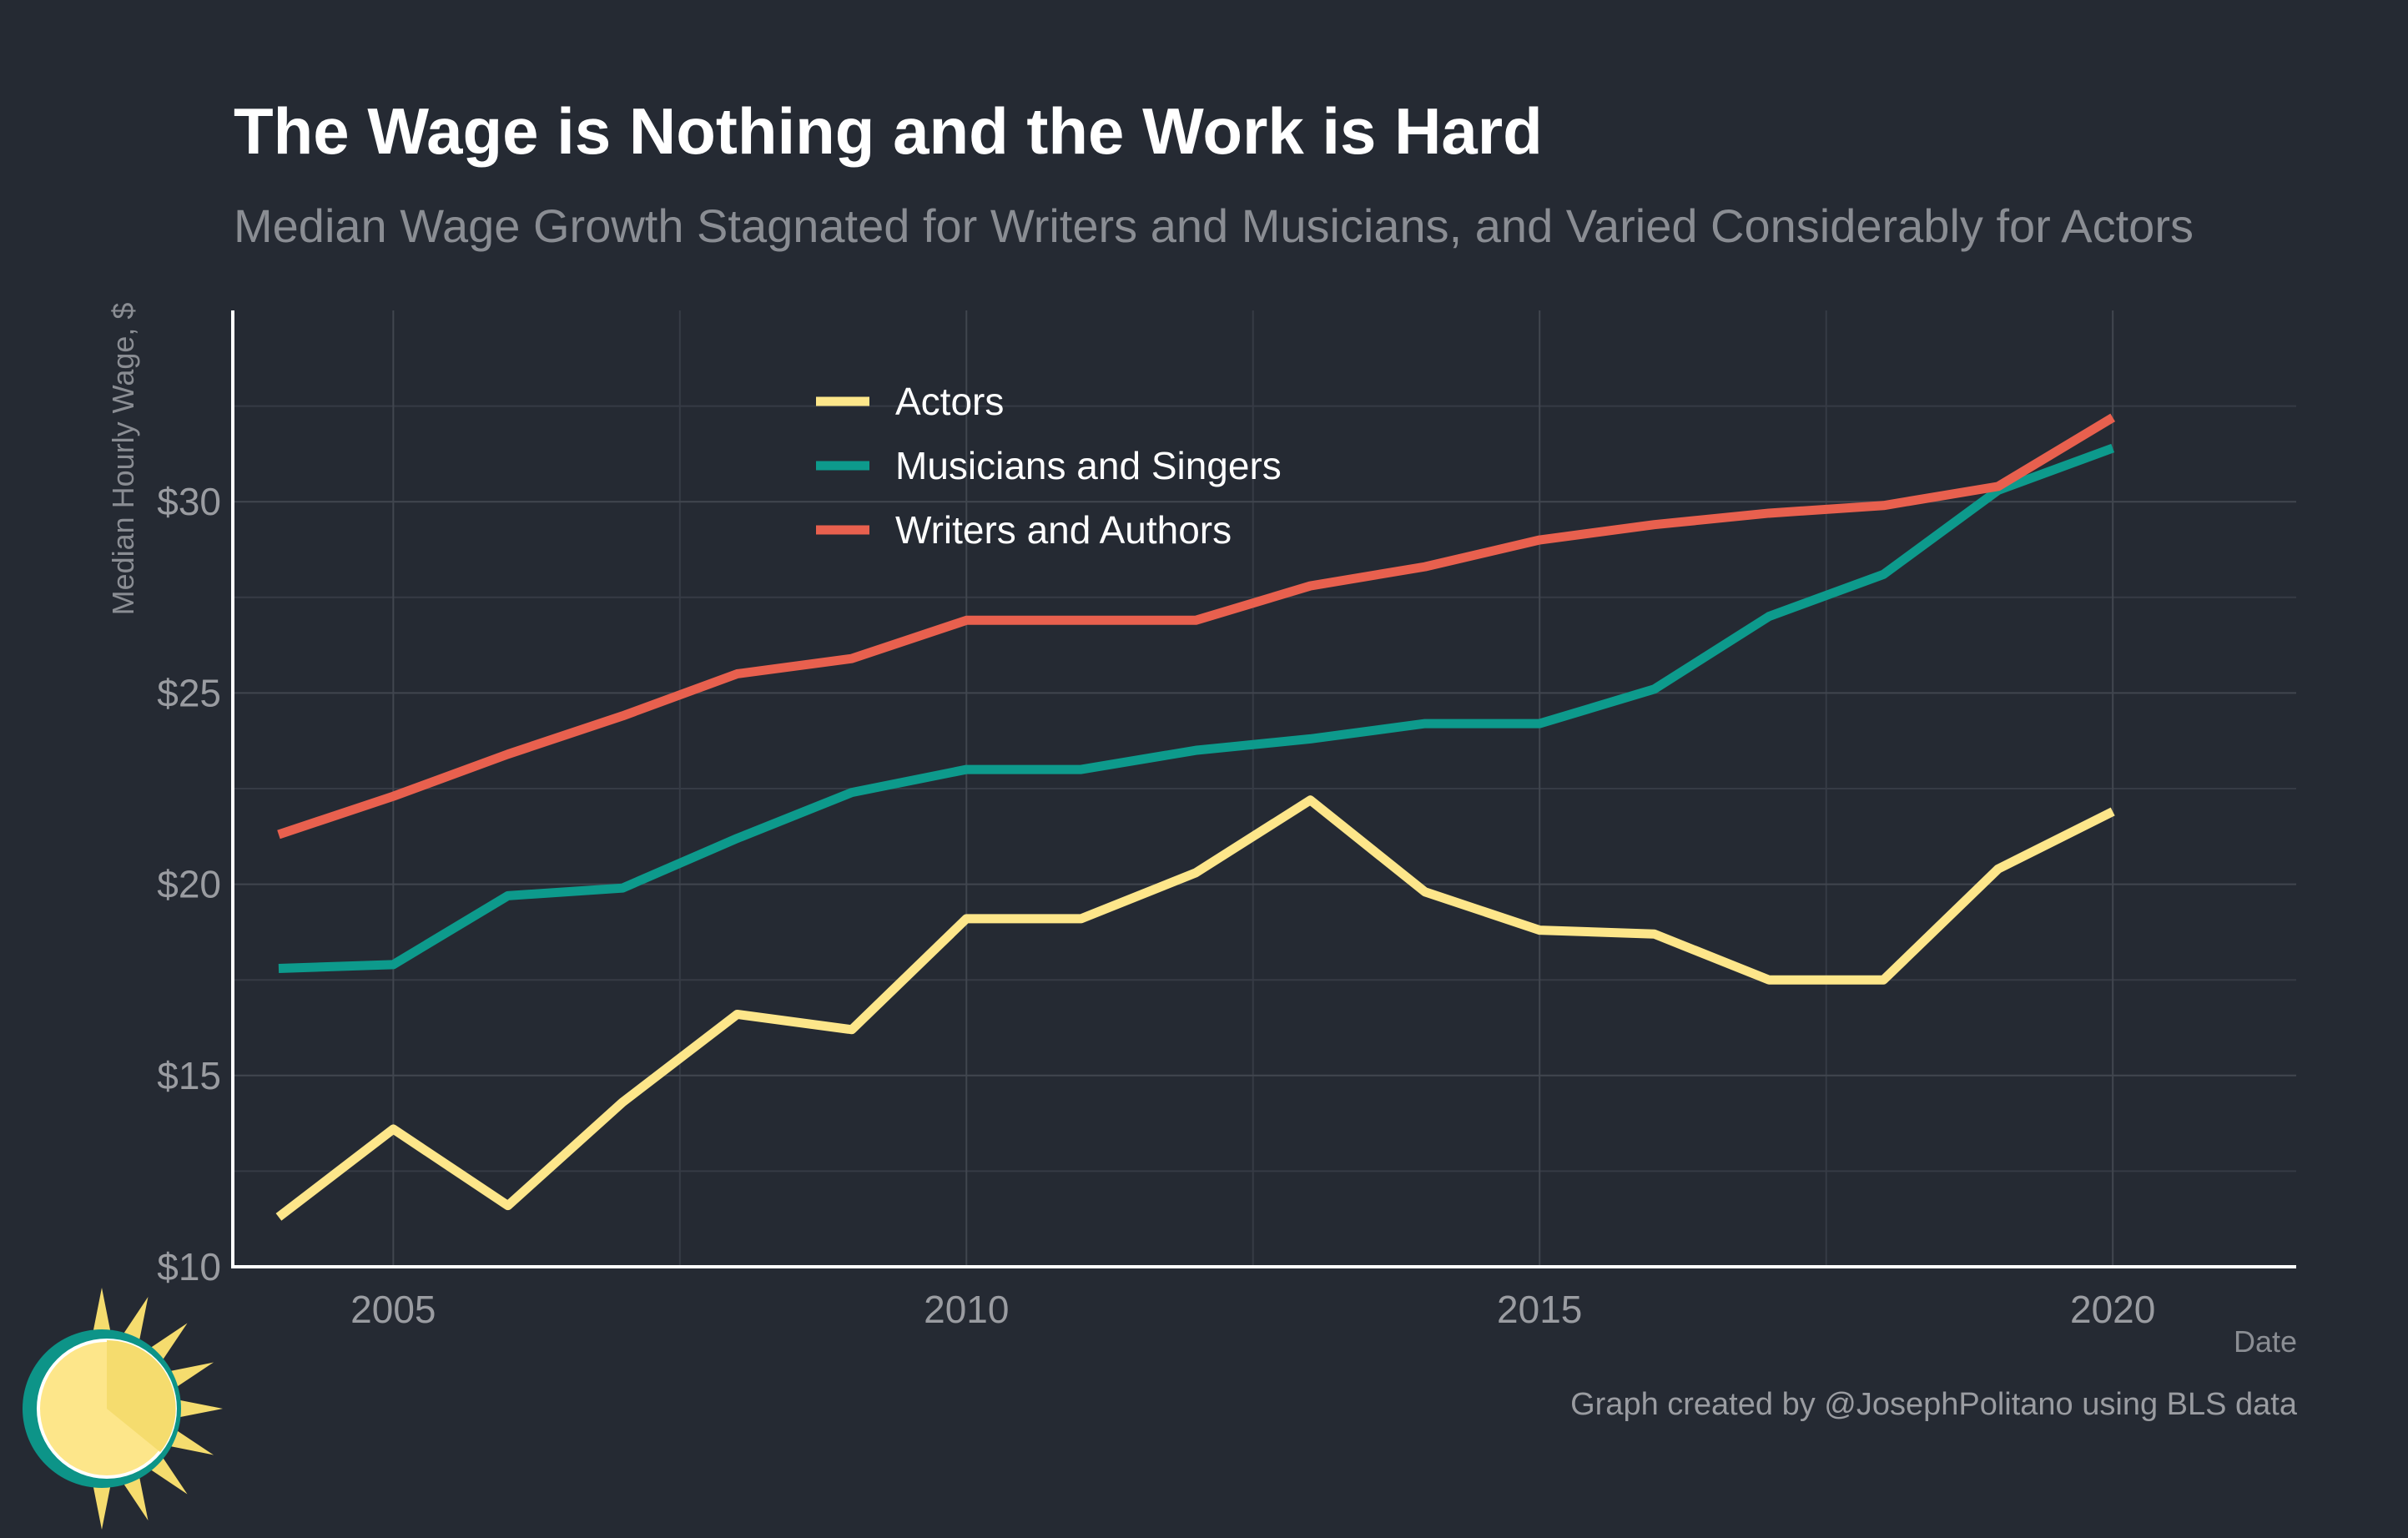 This screenshot has width=2408, height=1538. Describe the element at coordinates (189, 692) in the screenshot. I see `y-tick-label: $25` at that location.